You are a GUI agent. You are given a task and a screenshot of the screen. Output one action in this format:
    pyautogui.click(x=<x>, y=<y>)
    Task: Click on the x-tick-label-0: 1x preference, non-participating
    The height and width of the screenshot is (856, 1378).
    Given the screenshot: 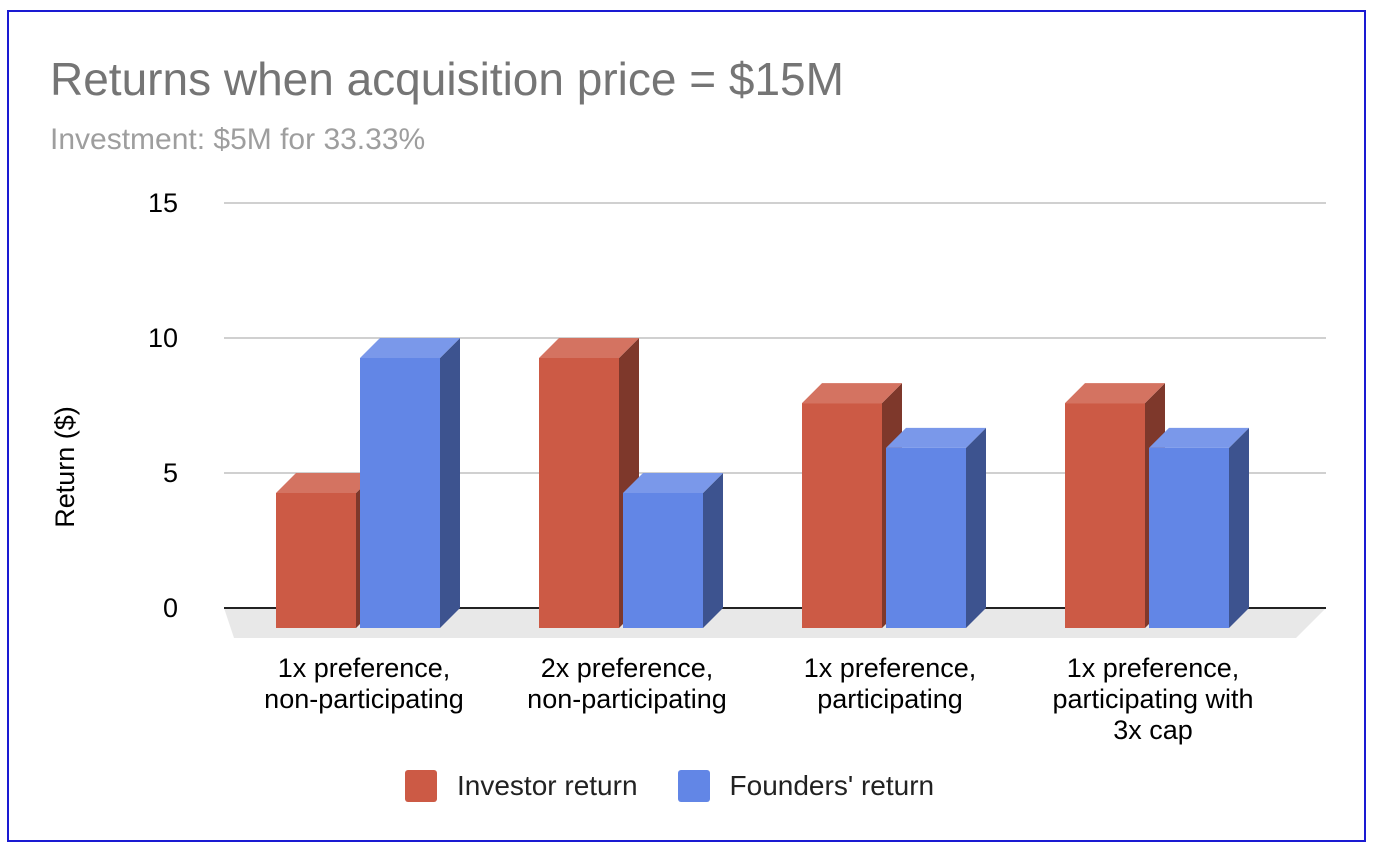 What is the action you would take?
    pyautogui.click(x=364, y=683)
    